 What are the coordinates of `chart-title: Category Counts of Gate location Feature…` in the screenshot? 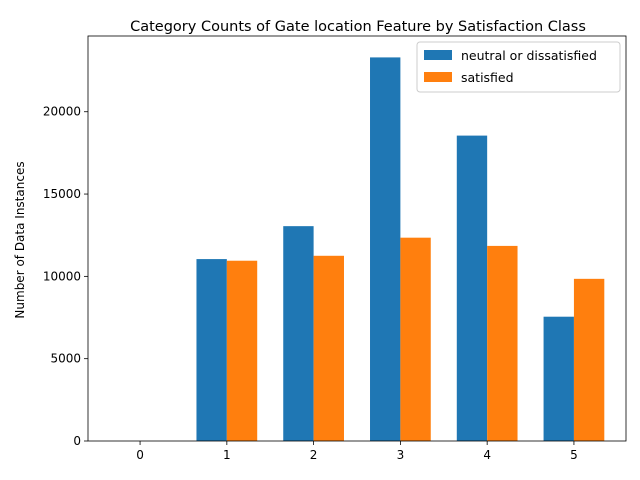 It's located at (358, 27).